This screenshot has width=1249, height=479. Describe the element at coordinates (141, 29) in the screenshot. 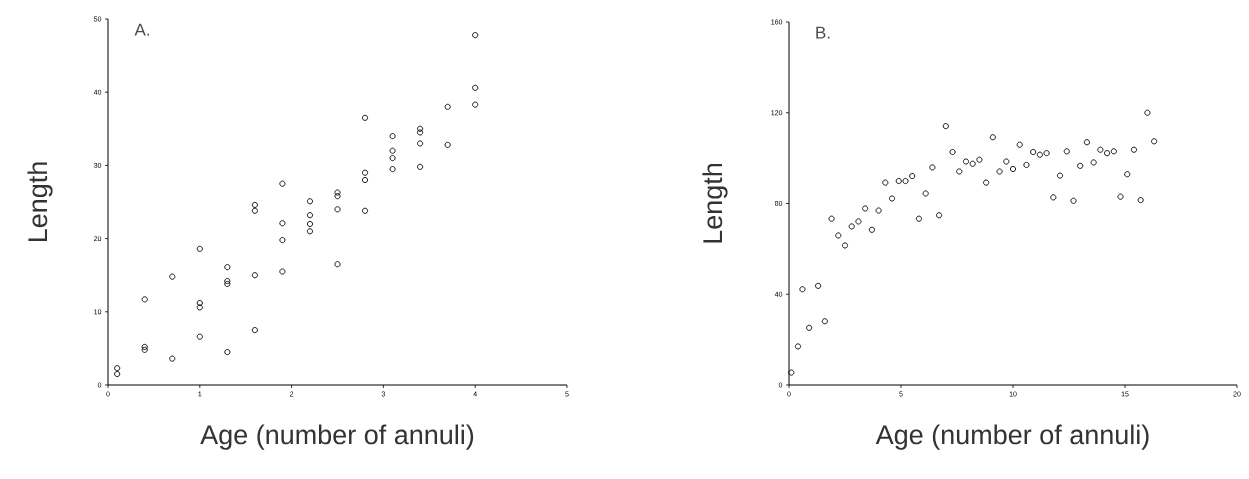

I see `chart-title: A.` at that location.